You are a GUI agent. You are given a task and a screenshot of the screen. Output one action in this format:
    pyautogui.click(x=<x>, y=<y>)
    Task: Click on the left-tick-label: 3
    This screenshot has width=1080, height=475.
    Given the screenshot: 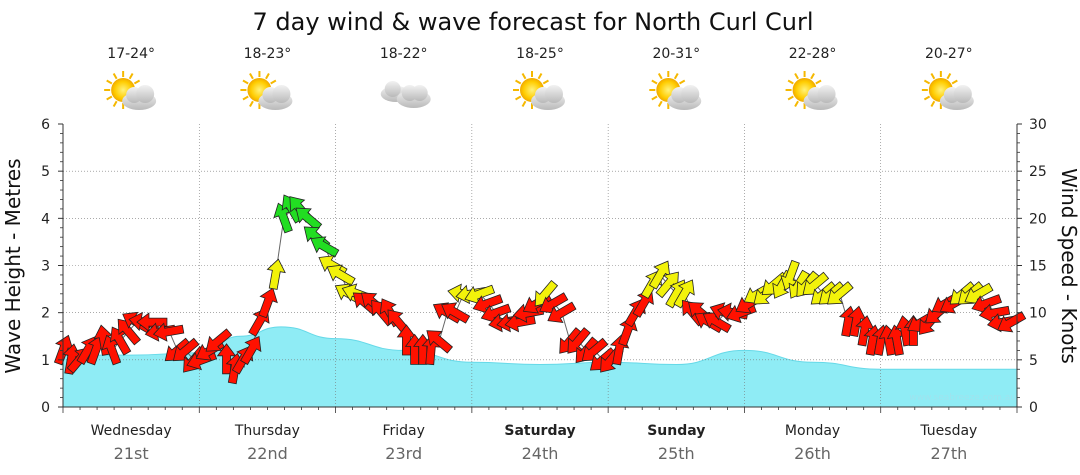 What is the action you would take?
    pyautogui.click(x=45, y=267)
    